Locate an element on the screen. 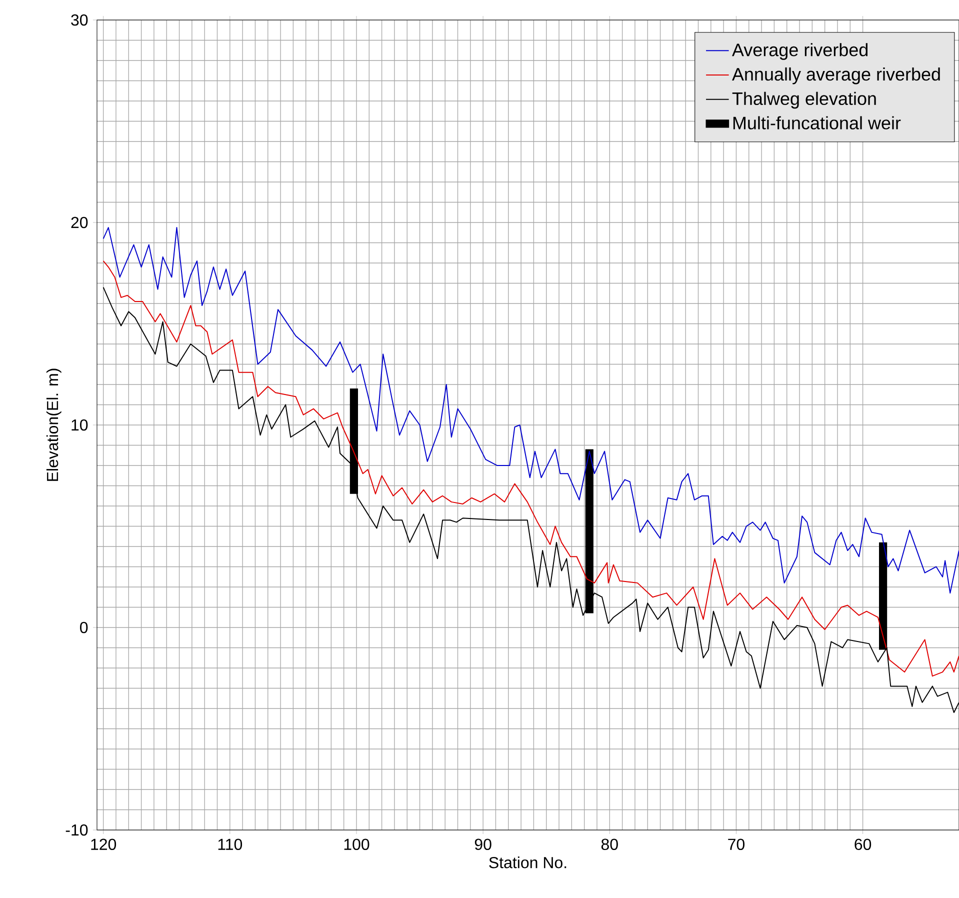  legend-label: Thalweg elevation is located at coordinates (804, 100).